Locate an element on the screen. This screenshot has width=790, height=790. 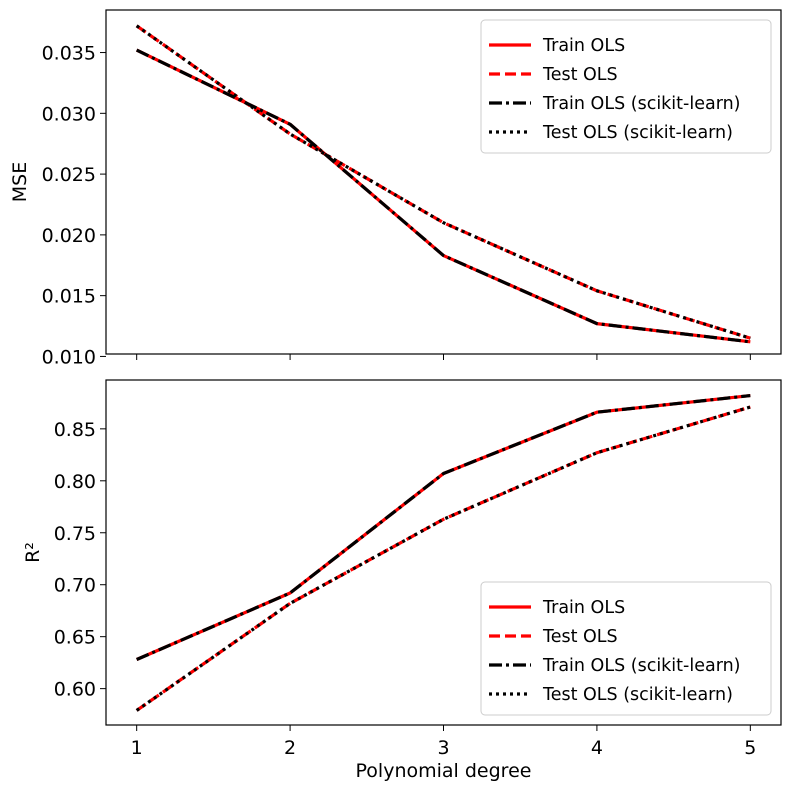
y-tick-label: 0.85 is located at coordinates (75, 430).